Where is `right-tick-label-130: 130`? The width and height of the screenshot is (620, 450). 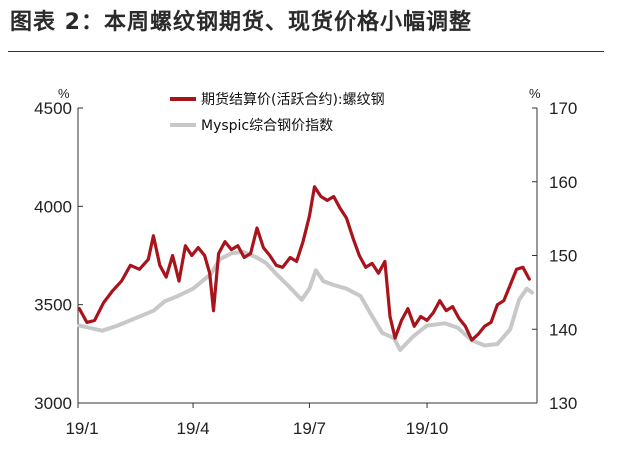
right-tick-label-130: 130 is located at coordinates (563, 403).